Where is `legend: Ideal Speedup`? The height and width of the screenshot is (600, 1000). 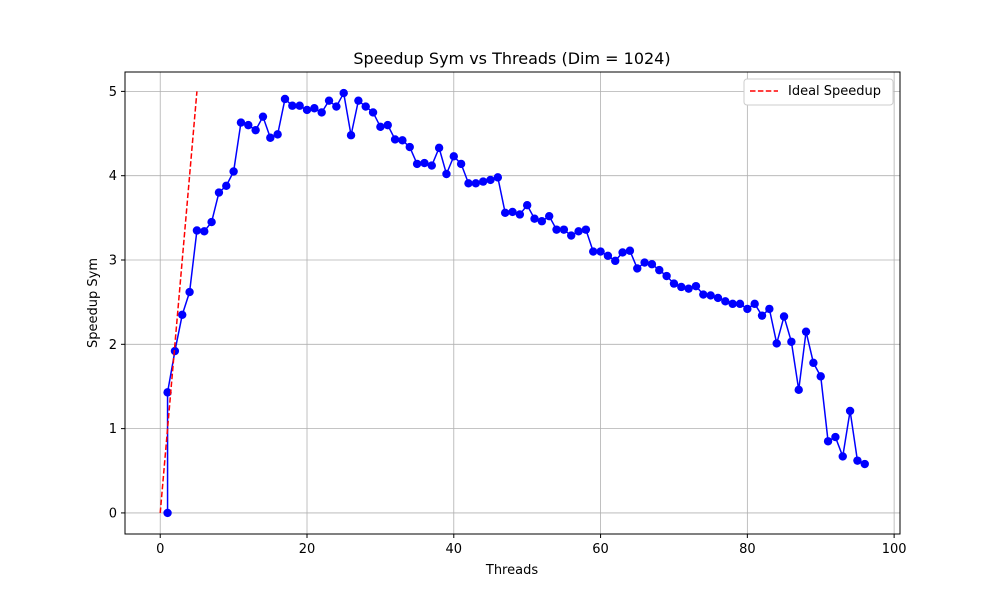 legend: Ideal Speedup is located at coordinates (818, 92).